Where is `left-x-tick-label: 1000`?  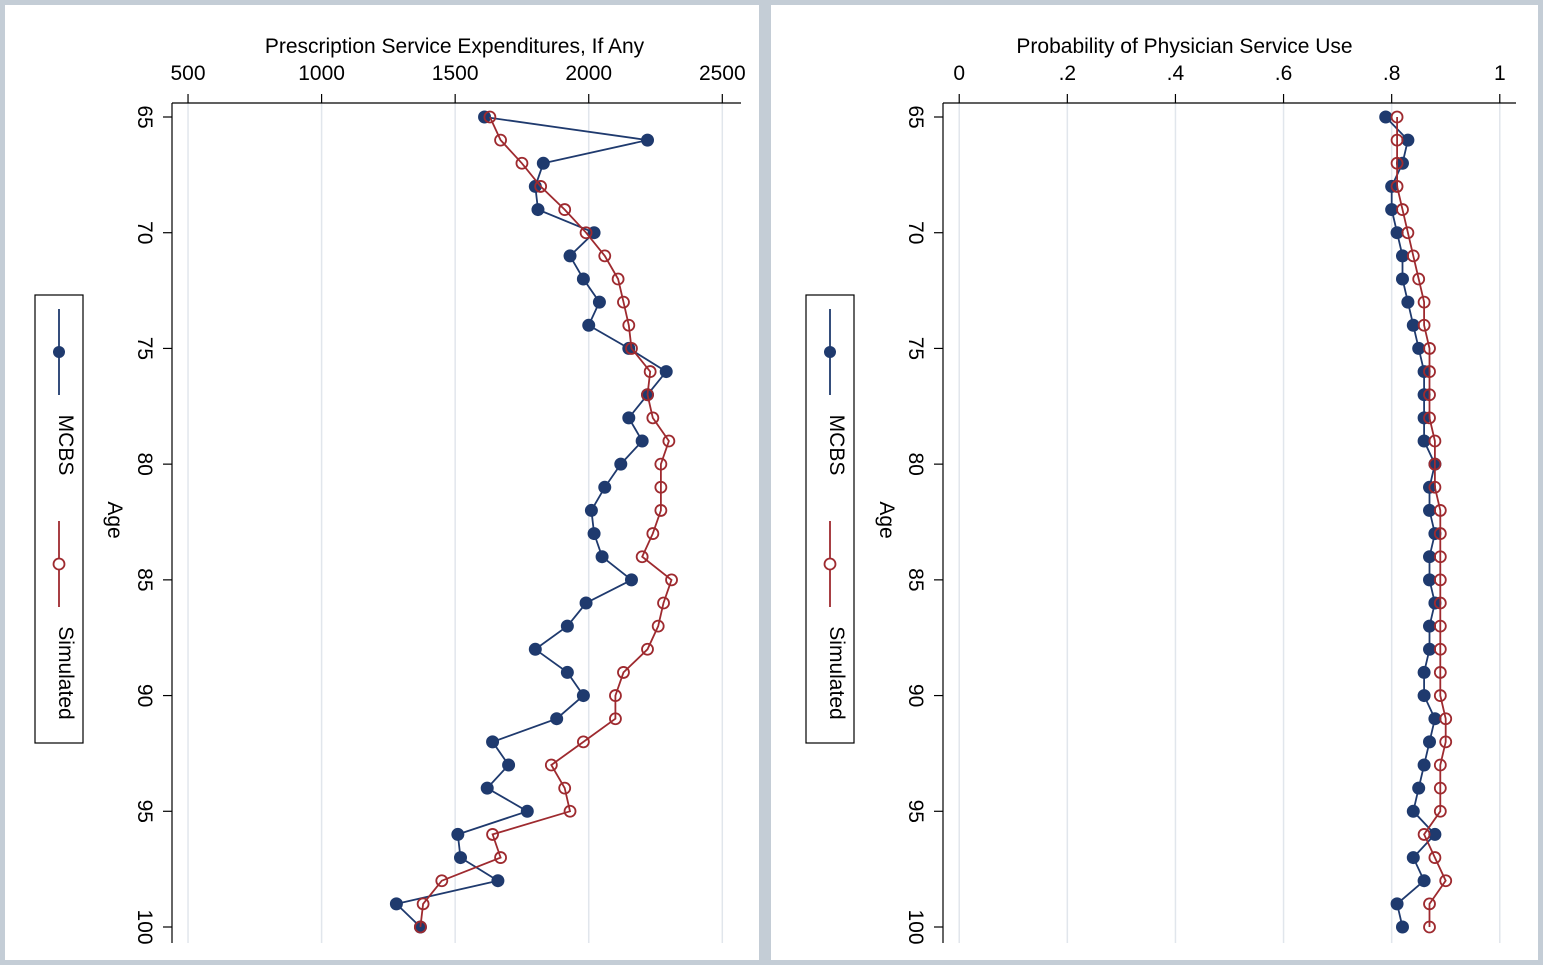 left-x-tick-label: 1000 is located at coordinates (321, 73).